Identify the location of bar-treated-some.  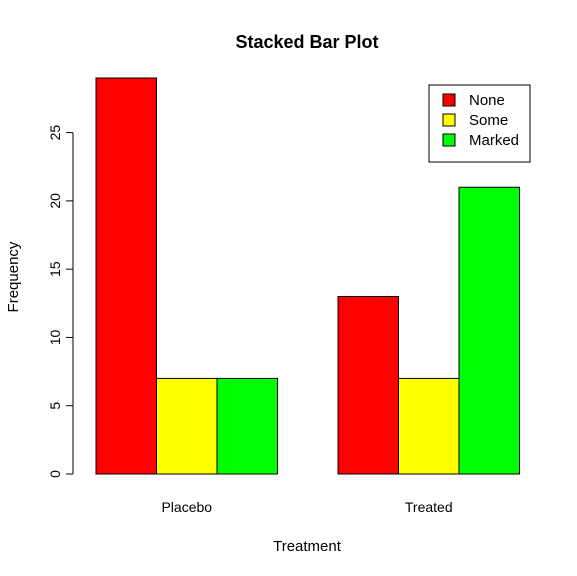
(429, 426).